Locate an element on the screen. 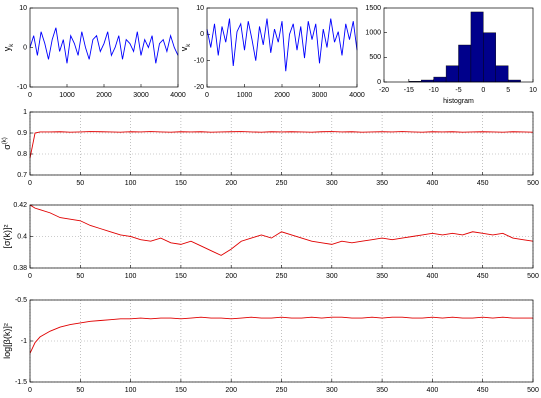 The width and height of the screenshot is (541, 398). y-axis-label-main: v is located at coordinates (184, 48).